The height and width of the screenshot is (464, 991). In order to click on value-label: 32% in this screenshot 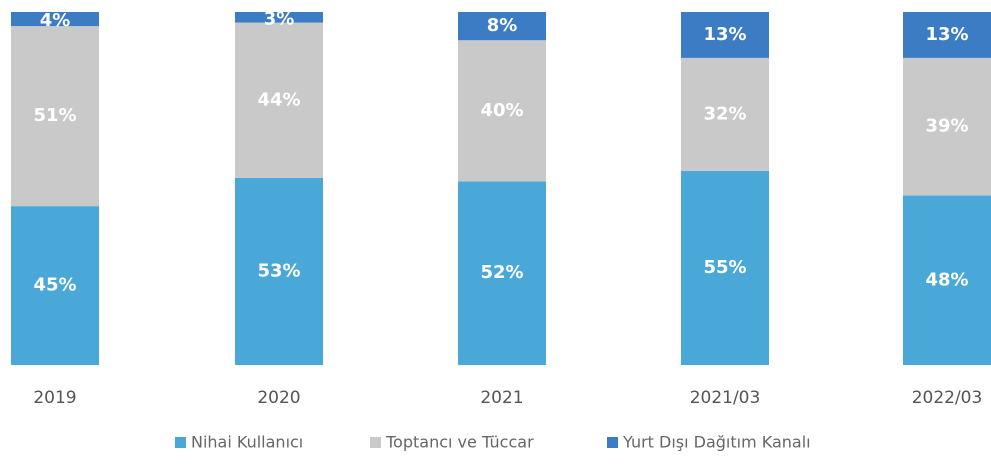, I will do `click(724, 113)`.